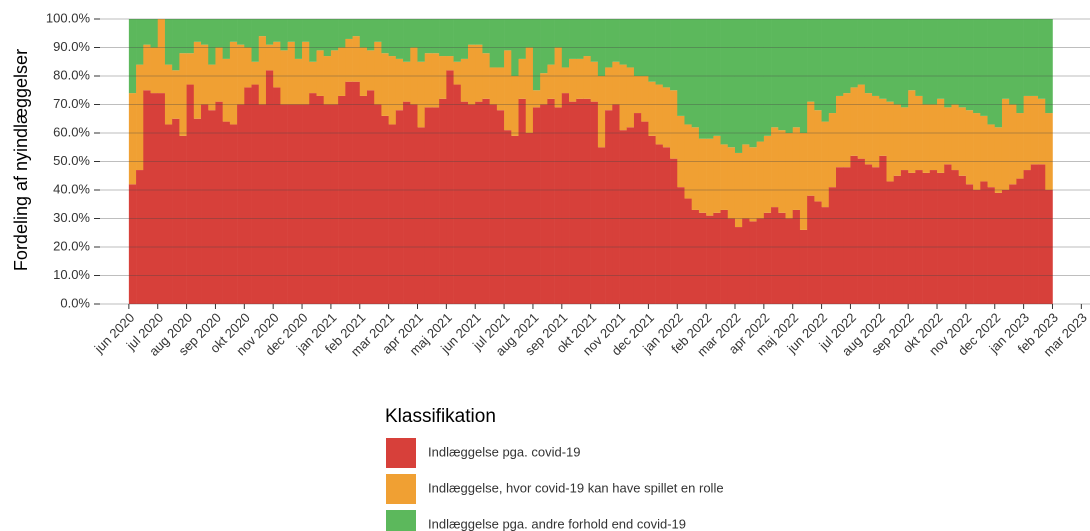  What do you see at coordinates (71, 274) in the screenshot?
I see `y-tick-label: 10.0%` at bounding box center [71, 274].